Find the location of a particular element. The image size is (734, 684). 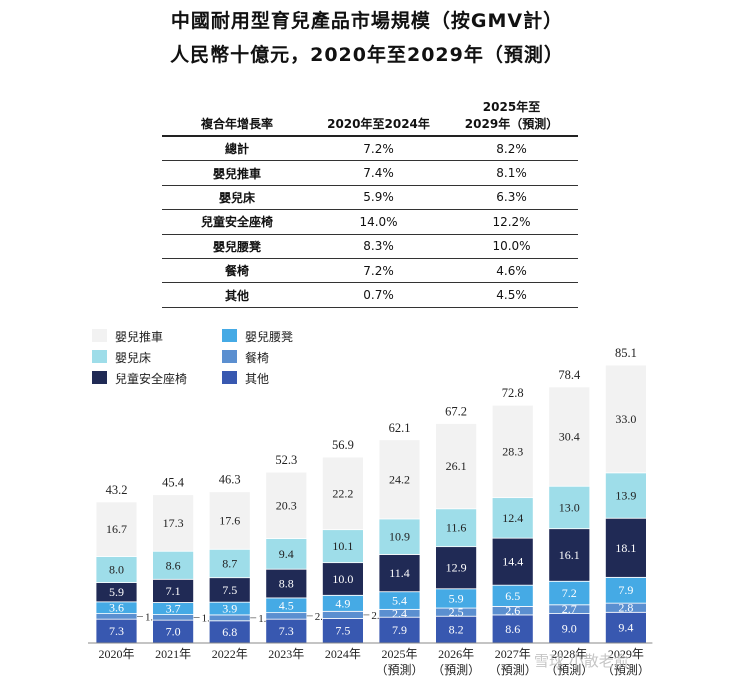

data-label: 16.7 is located at coordinates (116, 529).